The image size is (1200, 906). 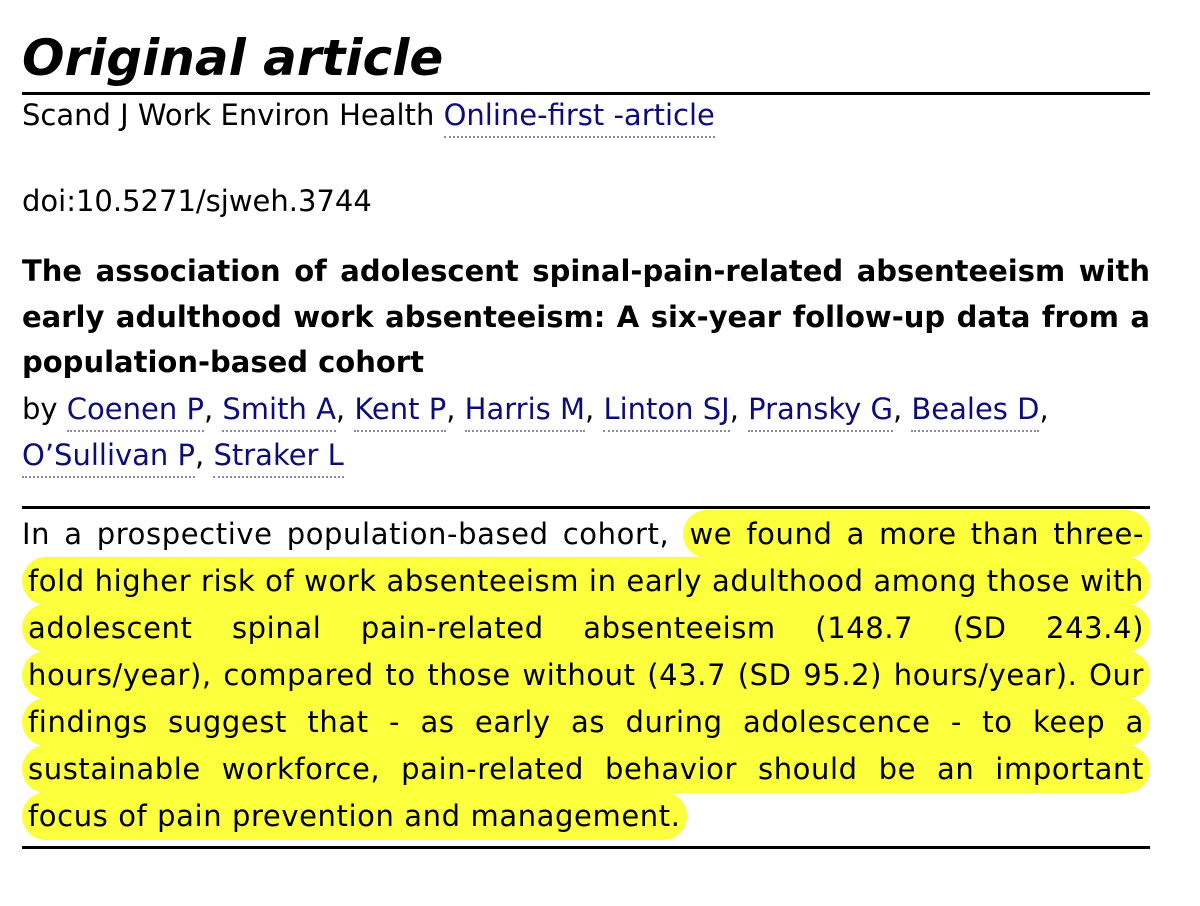 I want to click on journal-name: Scand J Work Environ Health, so click(x=228, y=115).